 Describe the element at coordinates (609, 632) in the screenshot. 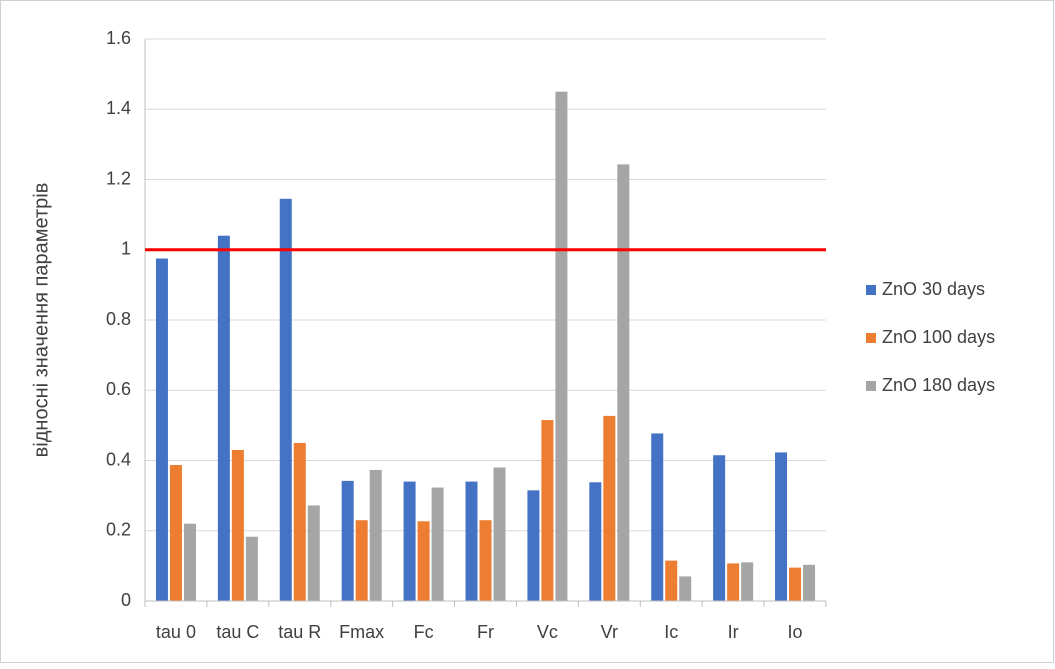

I see `x-tick-label: Vr` at that location.